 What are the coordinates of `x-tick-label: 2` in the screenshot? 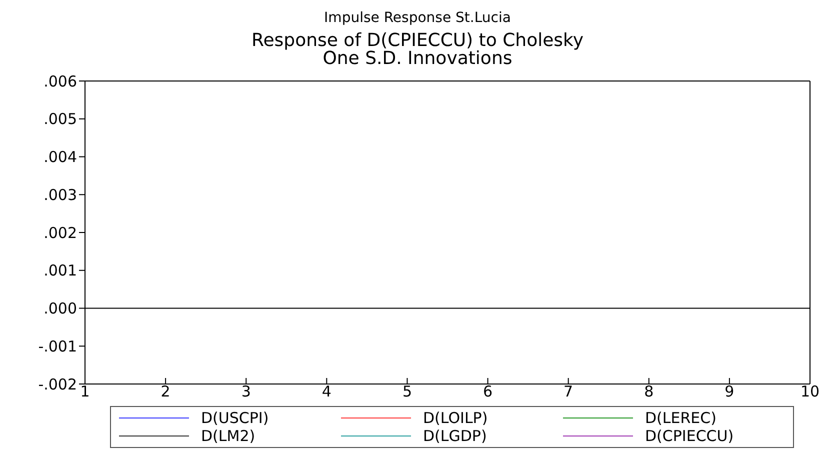 It's located at (165, 391).